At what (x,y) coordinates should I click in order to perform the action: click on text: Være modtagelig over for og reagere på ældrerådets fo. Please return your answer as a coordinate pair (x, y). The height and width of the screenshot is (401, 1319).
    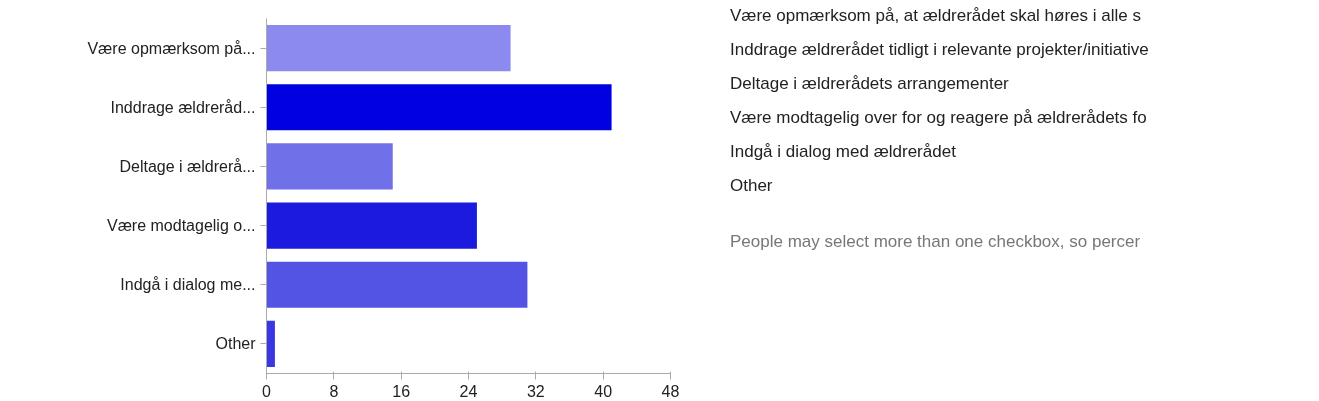
    Looking at the image, I should click on (939, 118).